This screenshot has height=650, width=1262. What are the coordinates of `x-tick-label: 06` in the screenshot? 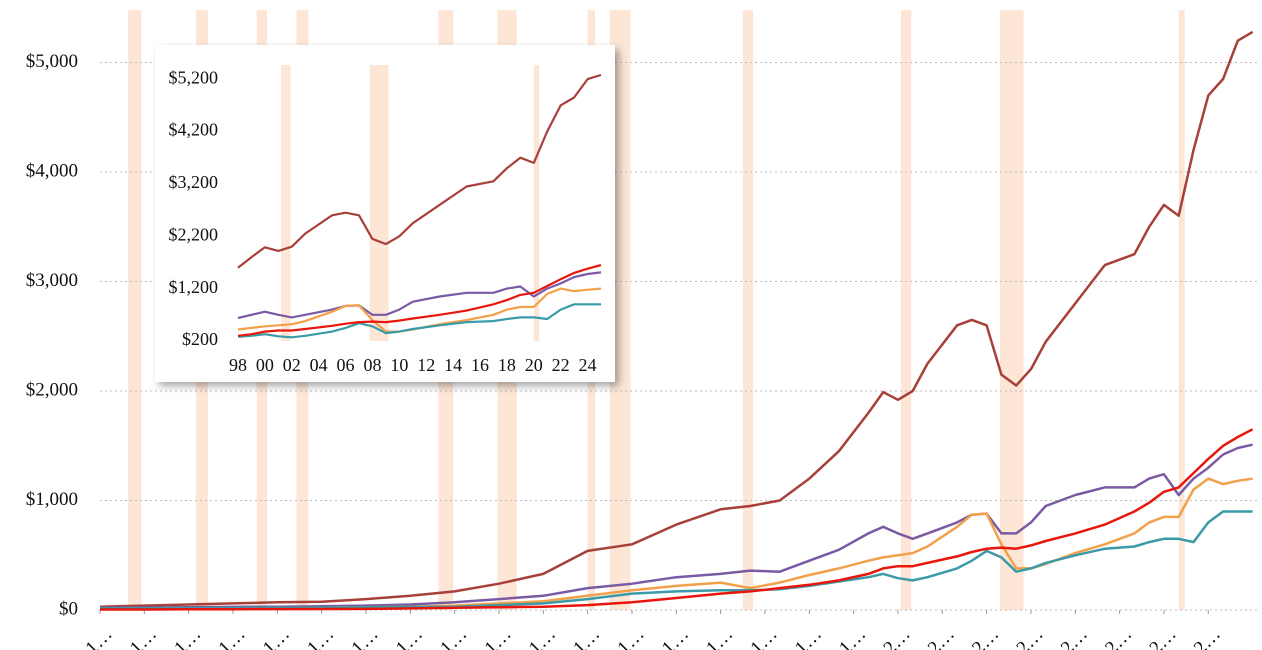 It's located at (346, 365).